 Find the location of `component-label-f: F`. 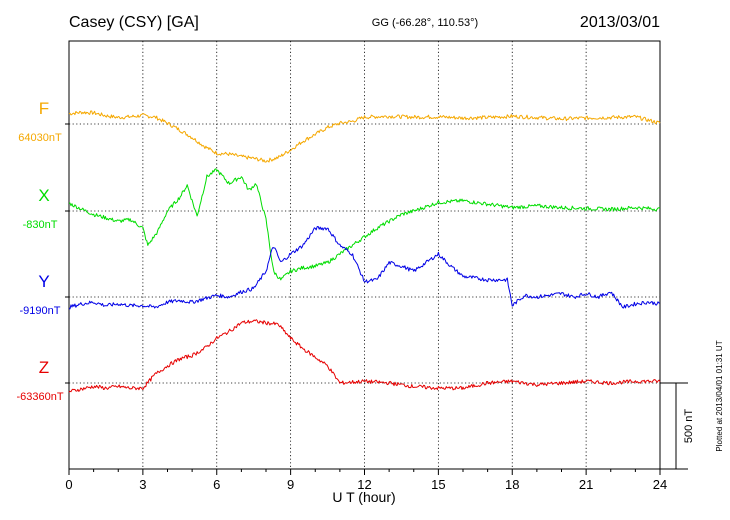

component-label-f: F is located at coordinates (44, 108).